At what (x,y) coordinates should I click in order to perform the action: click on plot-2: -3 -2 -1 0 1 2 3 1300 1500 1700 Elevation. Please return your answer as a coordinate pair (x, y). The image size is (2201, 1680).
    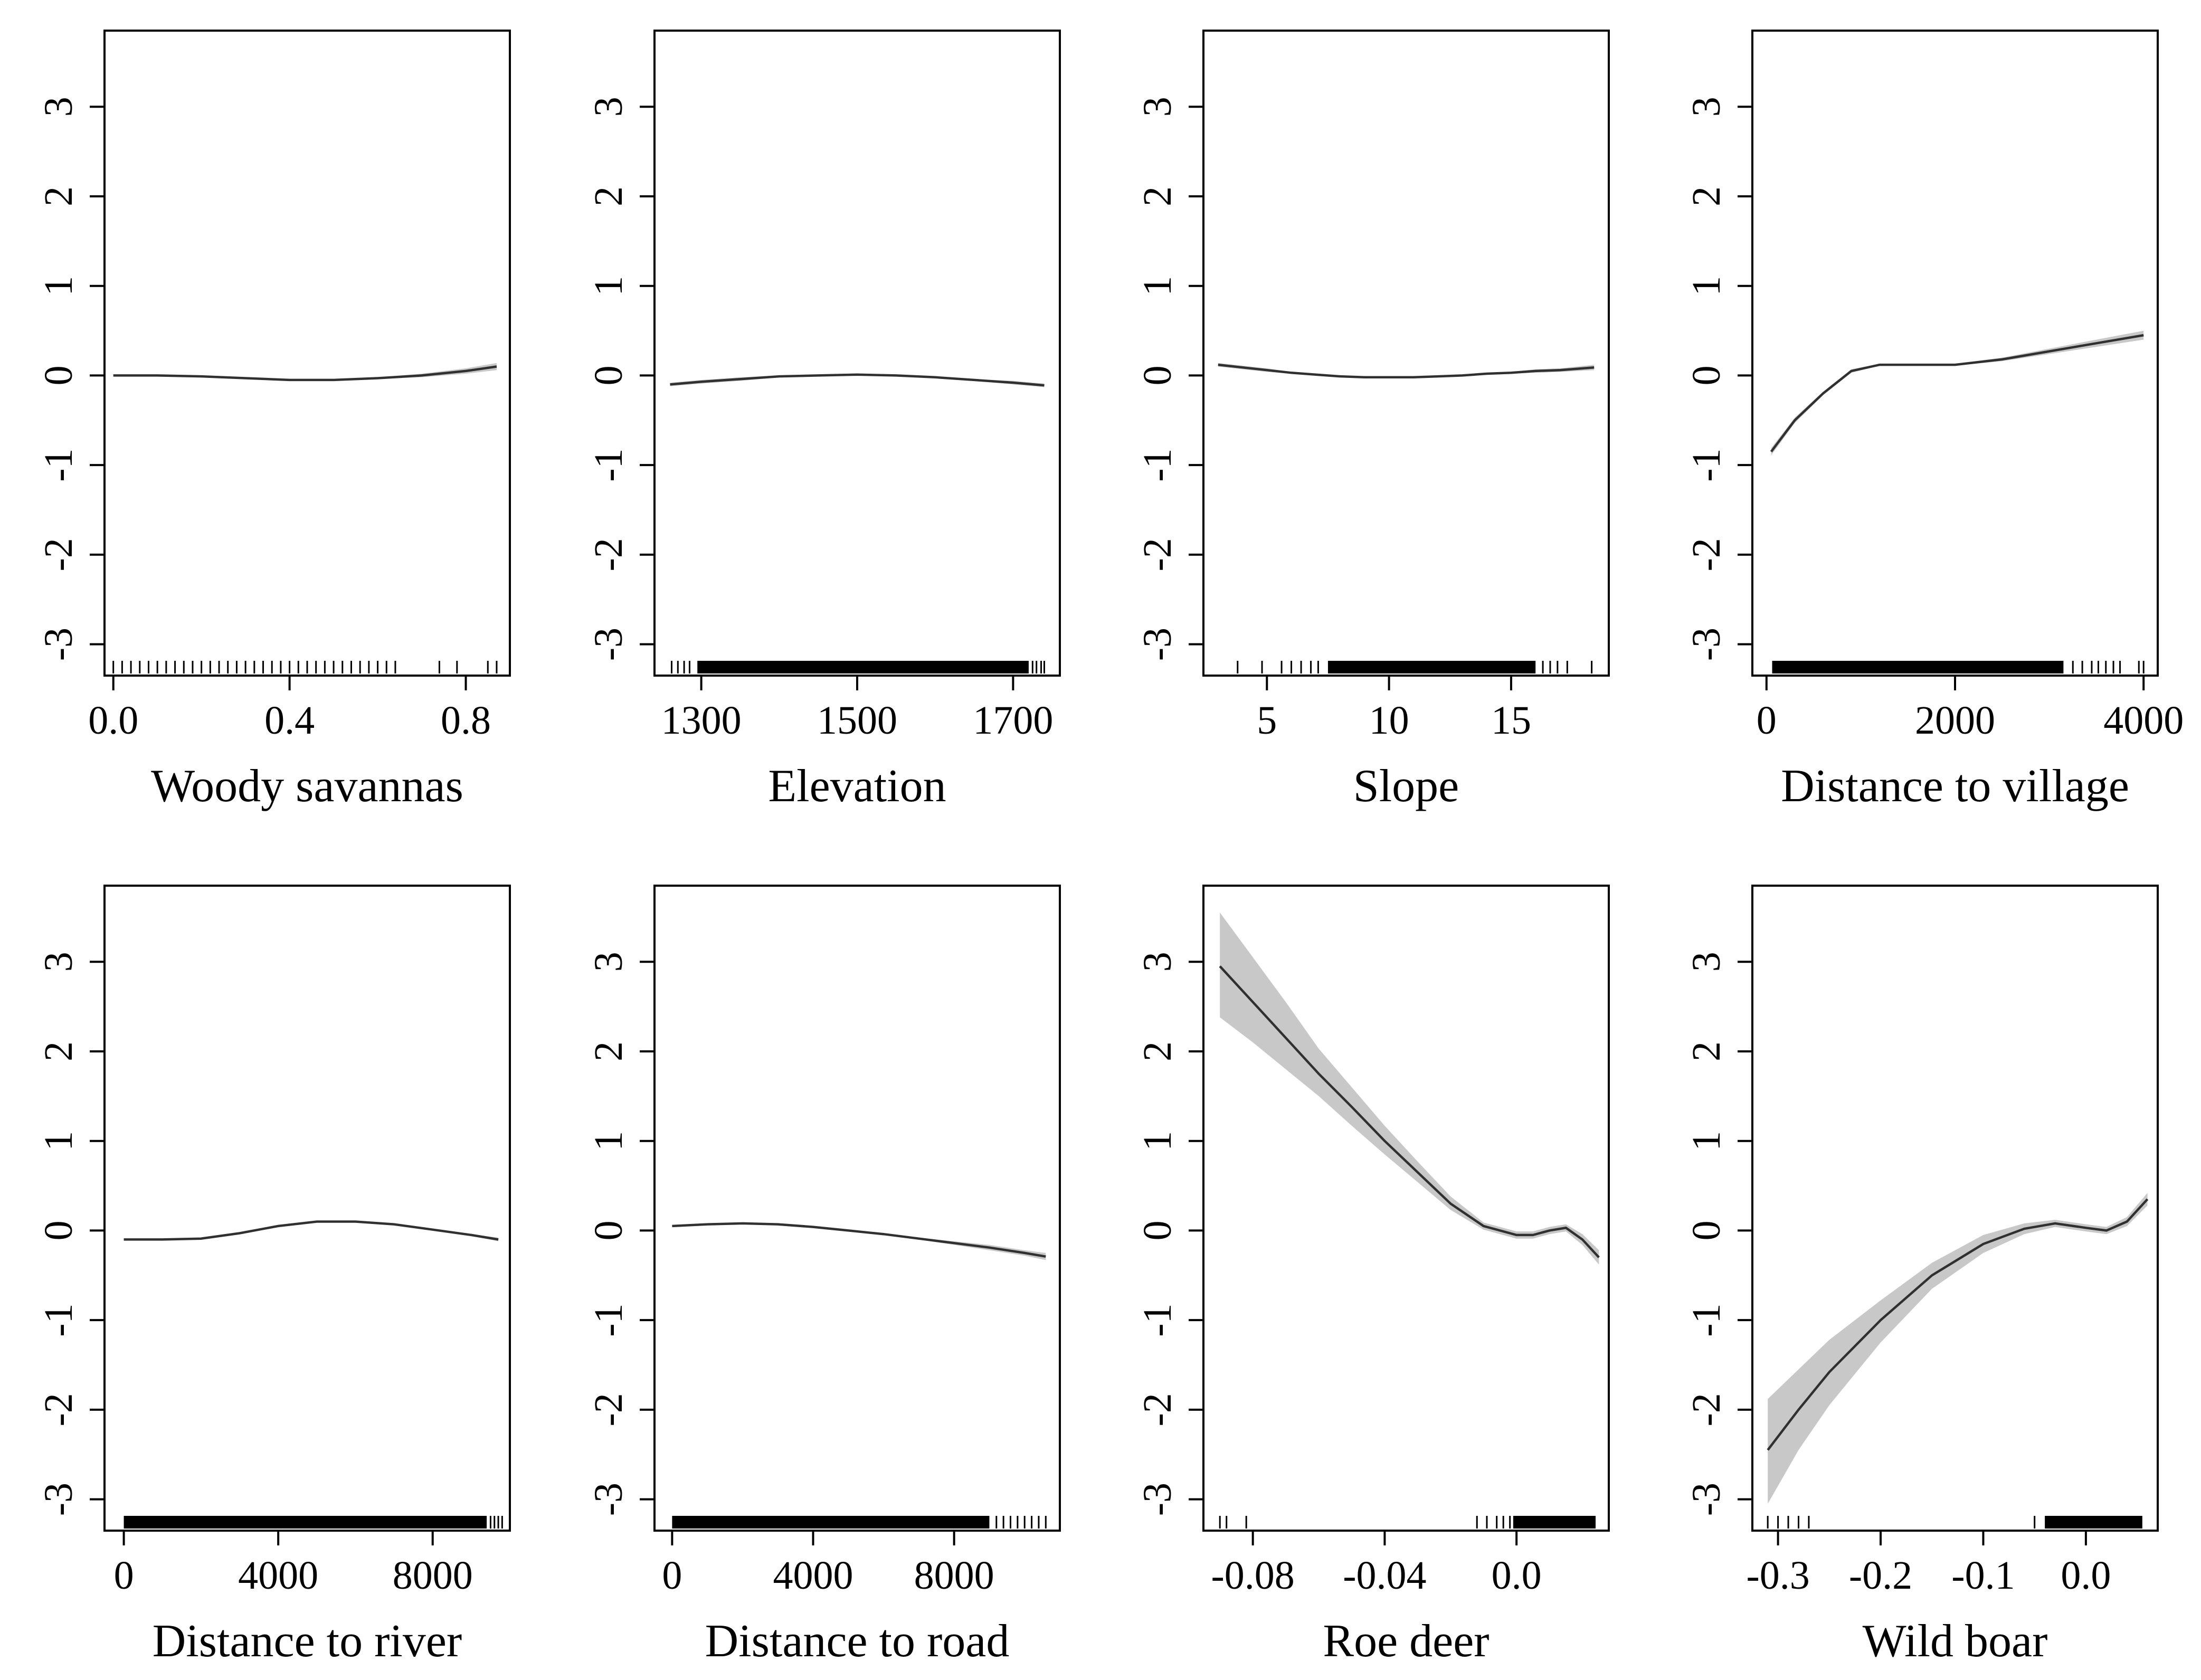
    Looking at the image, I should click on (823, 421).